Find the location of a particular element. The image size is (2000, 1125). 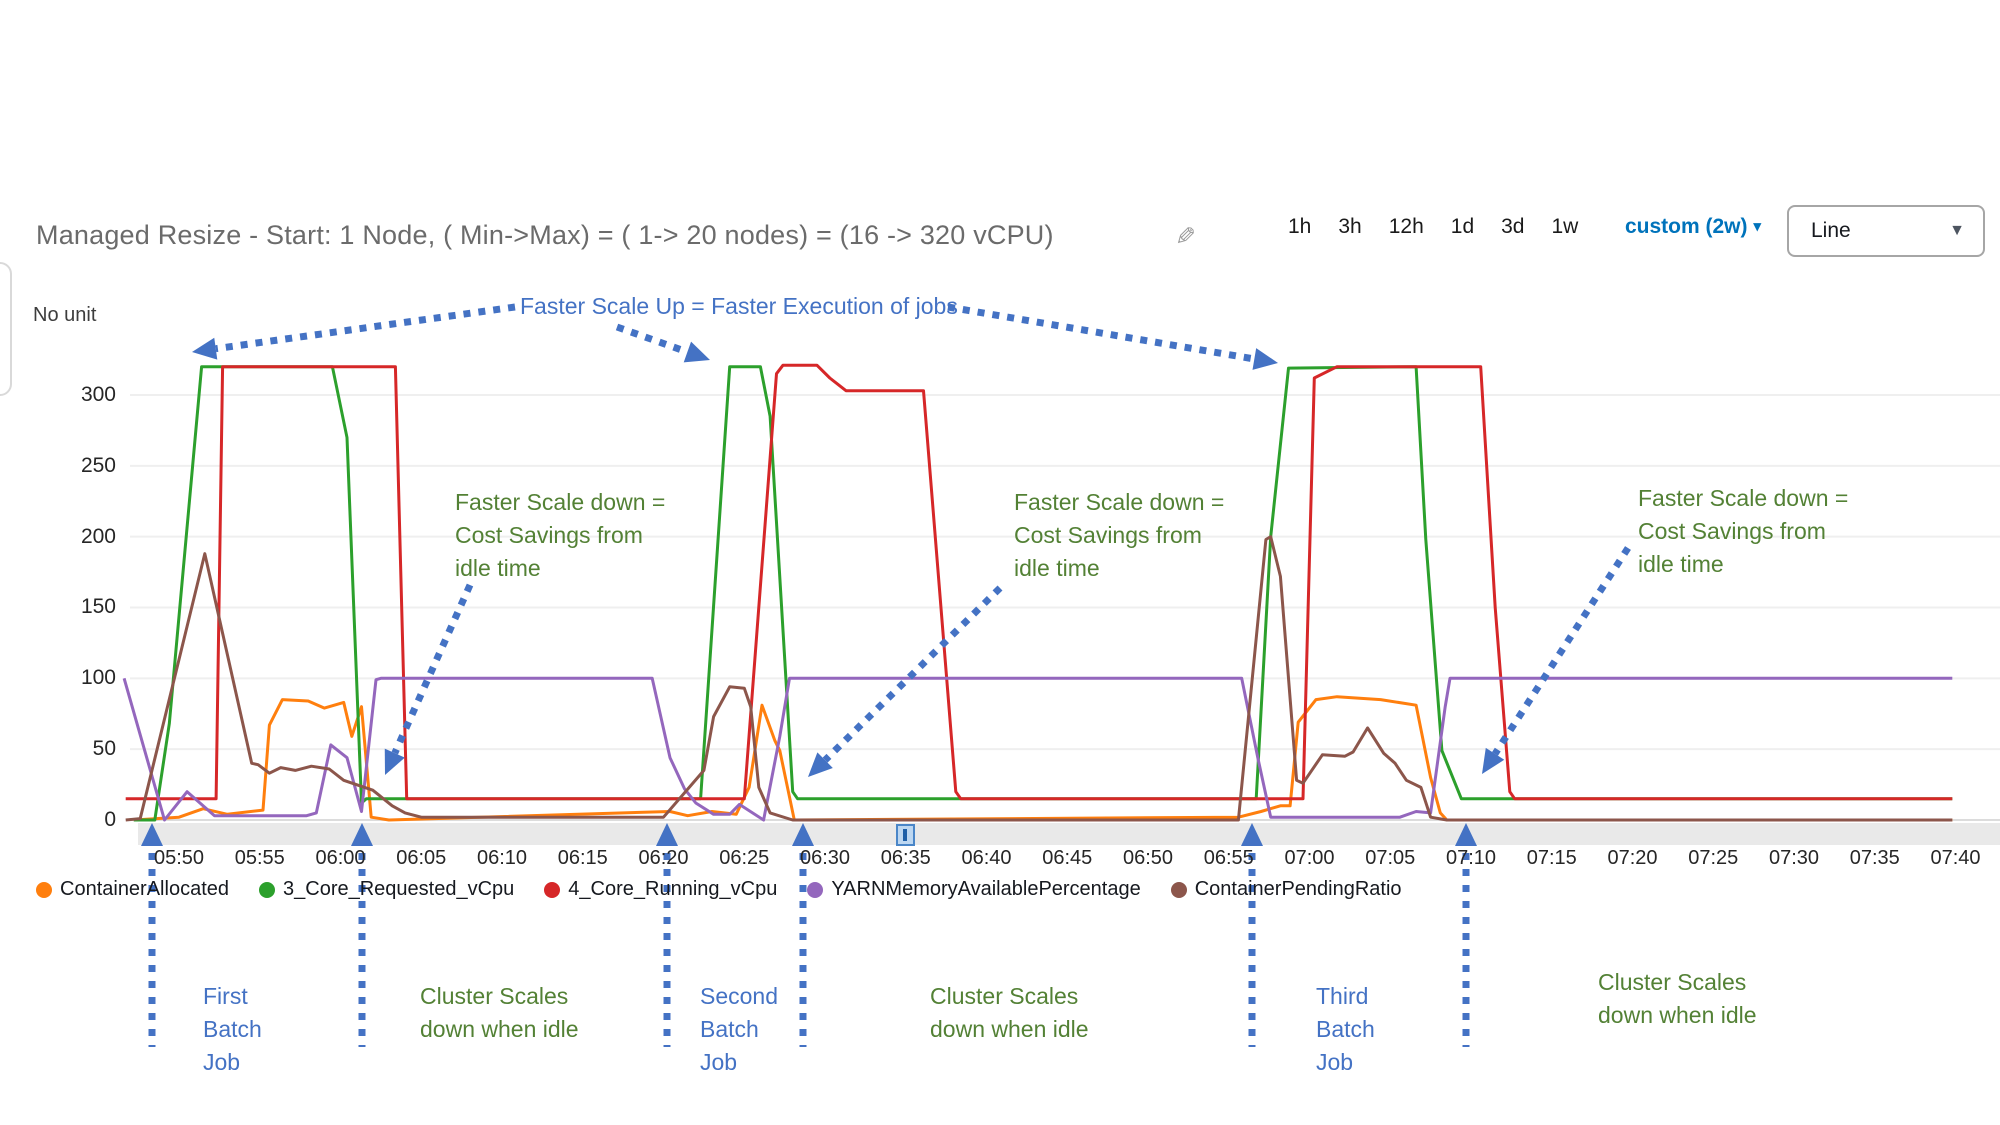

legend-item: 4_Core_Running_vCpu is located at coordinates (660, 889).